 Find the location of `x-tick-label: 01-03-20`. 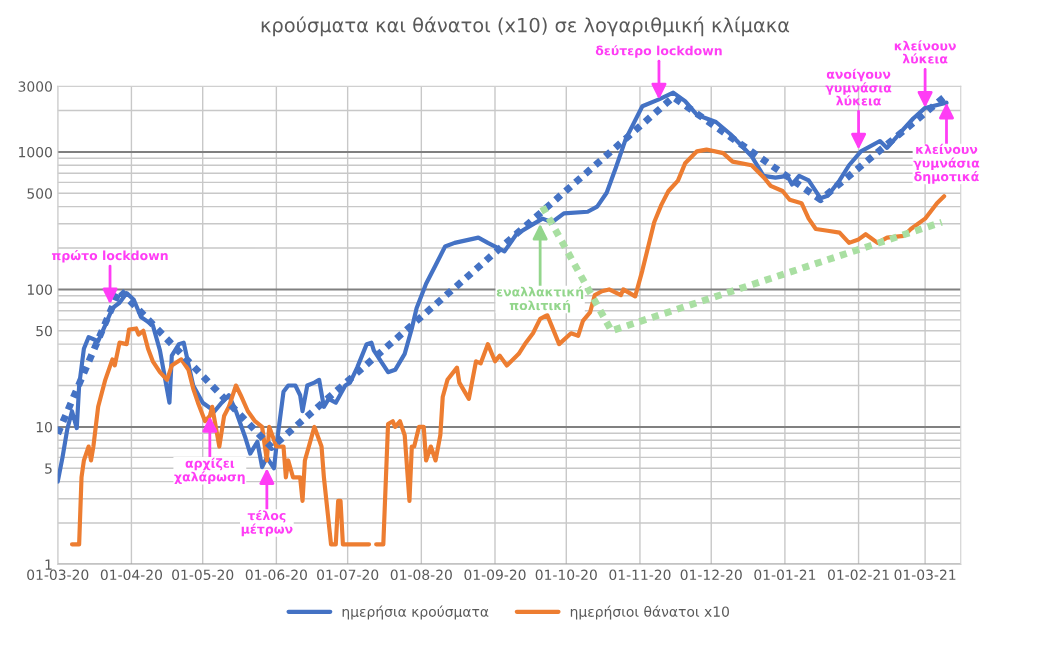

x-tick-label: 01-03-20 is located at coordinates (58, 575).